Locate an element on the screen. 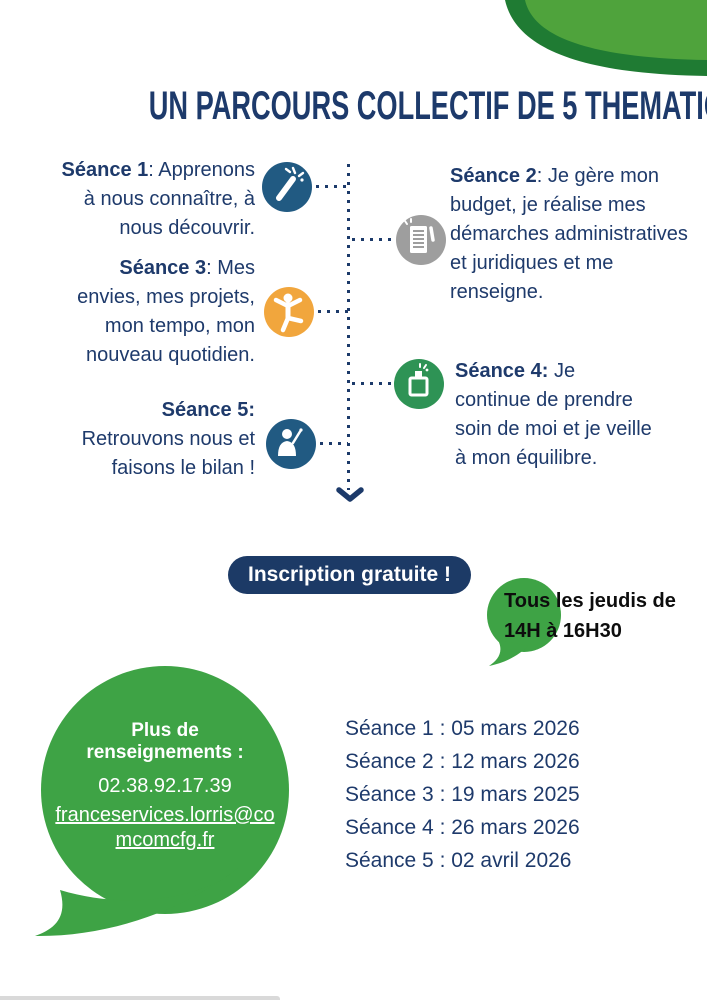 The height and width of the screenshot is (1000, 707). session-3-badge is located at coordinates (289, 312).